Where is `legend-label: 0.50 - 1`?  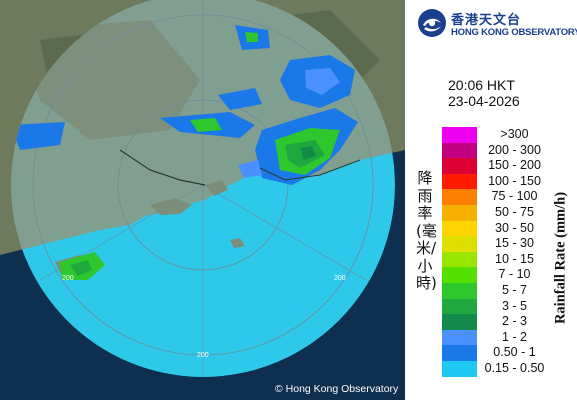 legend-label: 0.50 - 1 is located at coordinates (514, 352).